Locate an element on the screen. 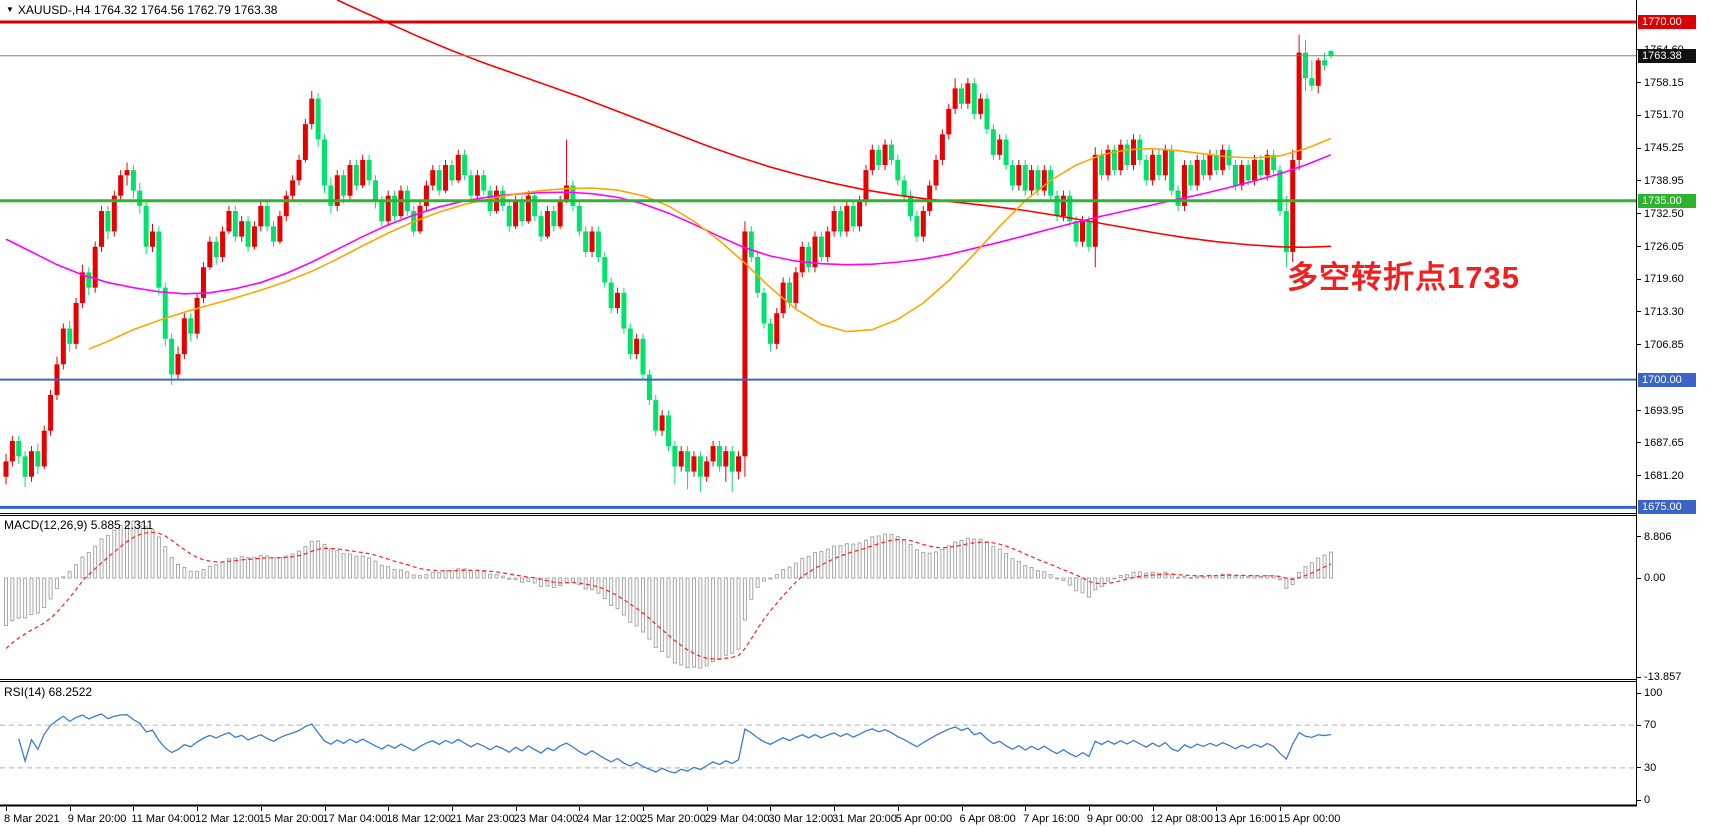 The image size is (1723, 827). price-tag-1735.00: 1735.00 is located at coordinates (1667, 200).